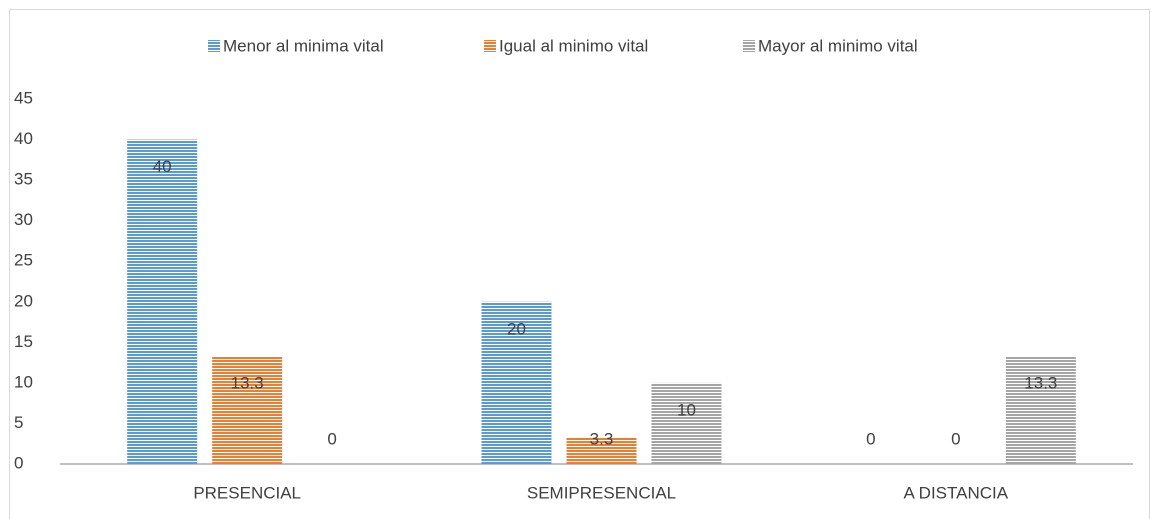 This screenshot has height=519, width=1157. Describe the element at coordinates (686, 409) in the screenshot. I see `data-label: 10` at that location.